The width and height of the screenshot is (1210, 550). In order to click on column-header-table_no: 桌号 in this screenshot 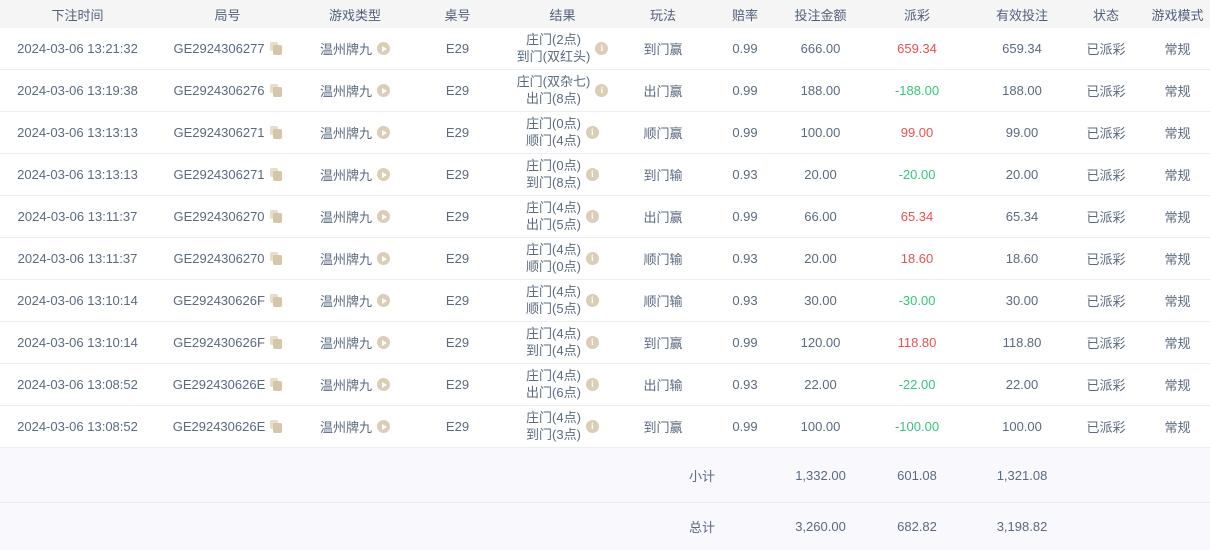, I will do `click(457, 14)`.